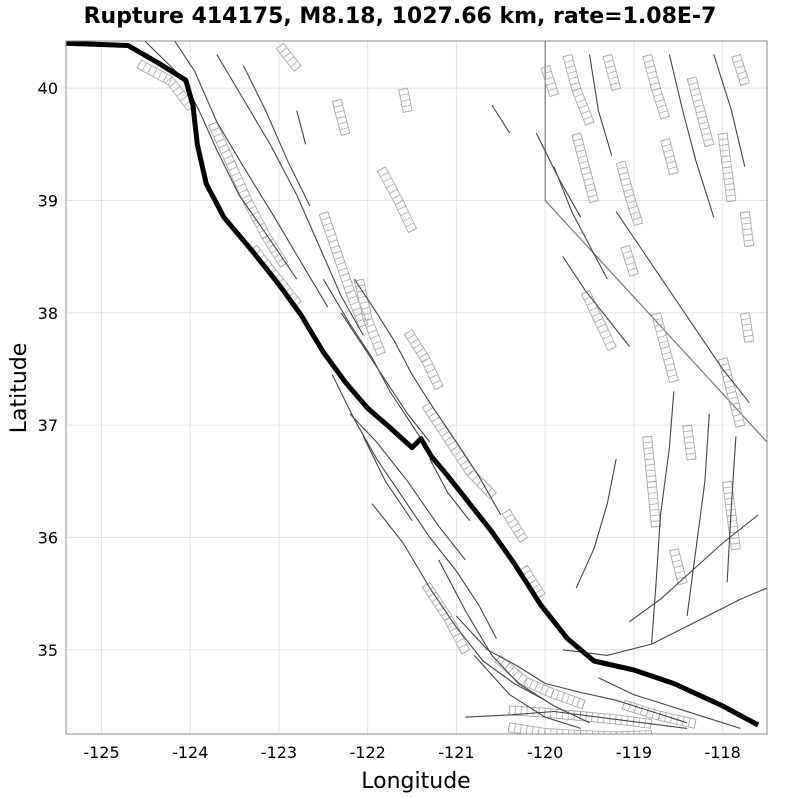 This screenshot has width=800, height=797. Describe the element at coordinates (48, 88) in the screenshot. I see `y-tick-label: 40` at that location.